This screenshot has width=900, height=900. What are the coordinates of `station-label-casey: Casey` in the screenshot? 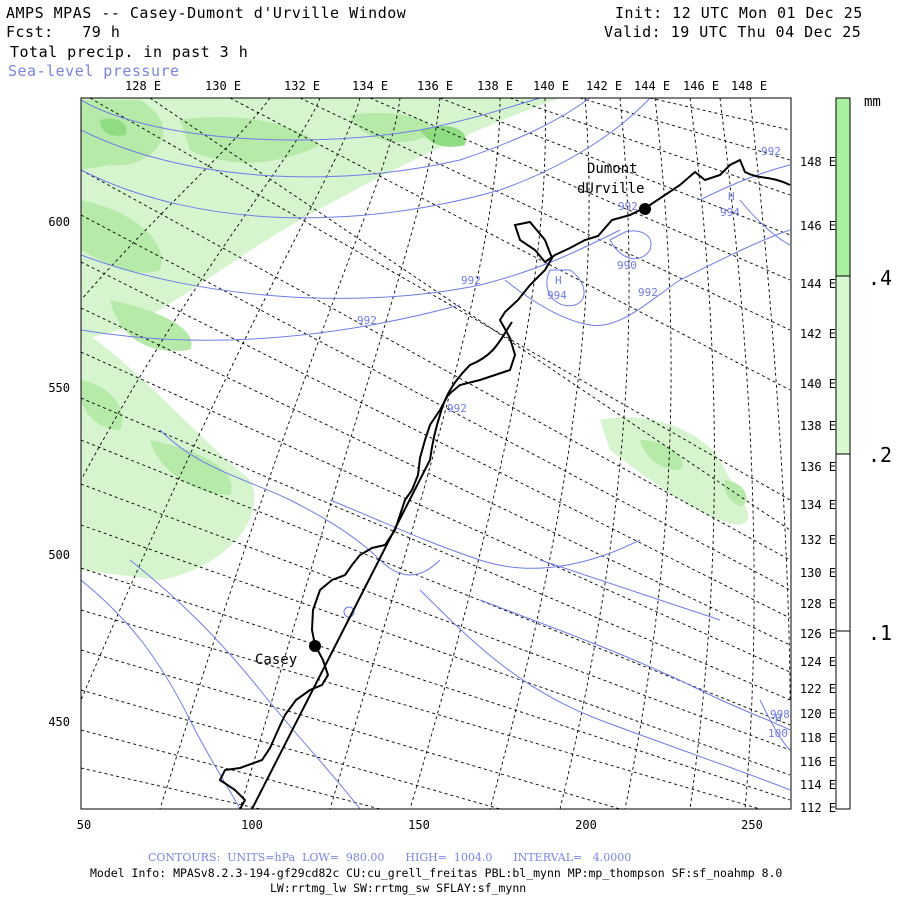 It's located at (276, 660).